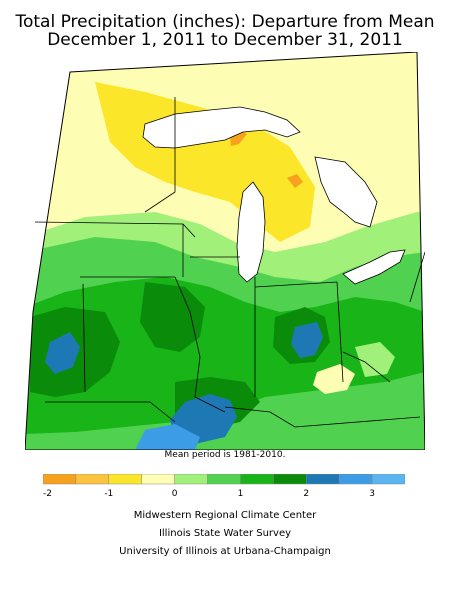 Image resolution: width=450 pixels, height=600 pixels. Describe the element at coordinates (225, 40) in the screenshot. I see `map-title-line2: December 1, 2011 to December 31, 2011` at that location.